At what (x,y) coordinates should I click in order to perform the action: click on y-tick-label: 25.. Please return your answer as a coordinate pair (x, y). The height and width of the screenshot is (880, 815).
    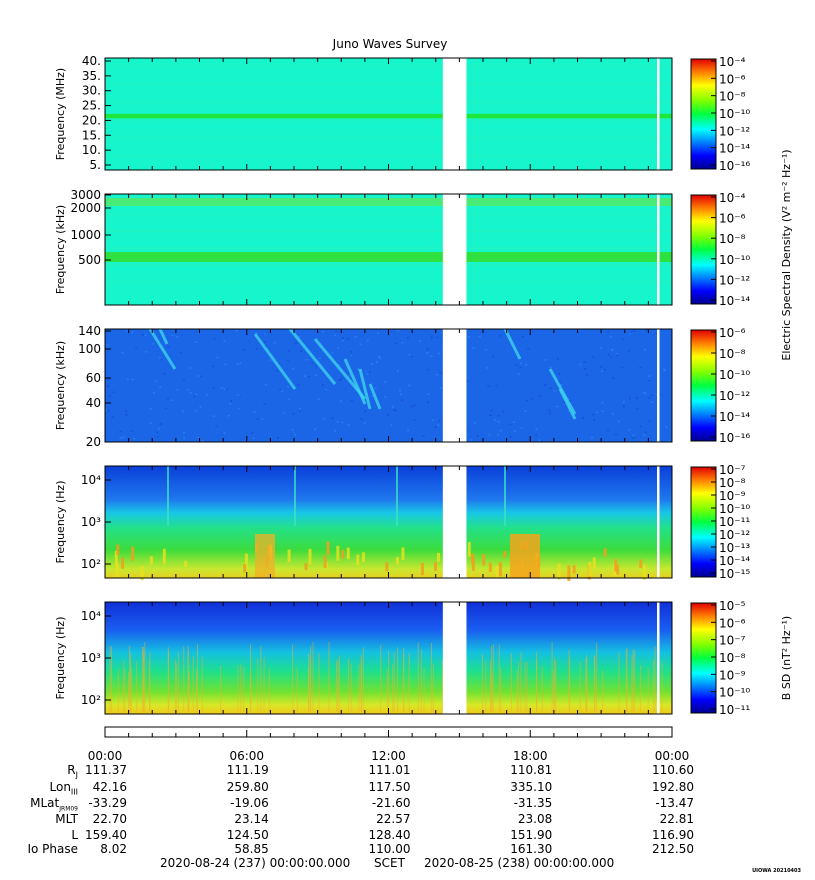
    Looking at the image, I should click on (91, 106).